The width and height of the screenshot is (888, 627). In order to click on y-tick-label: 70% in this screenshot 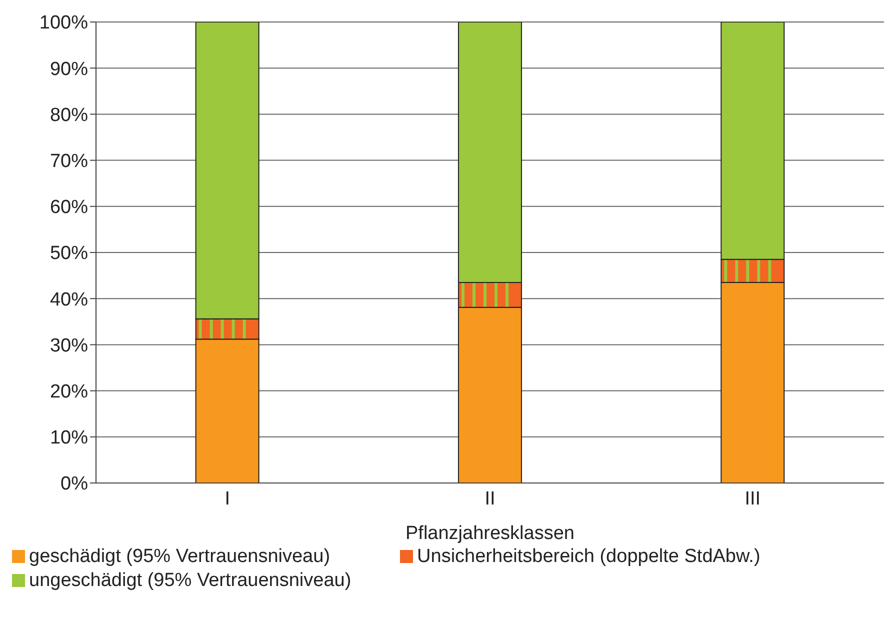, I will do `click(69, 161)`.